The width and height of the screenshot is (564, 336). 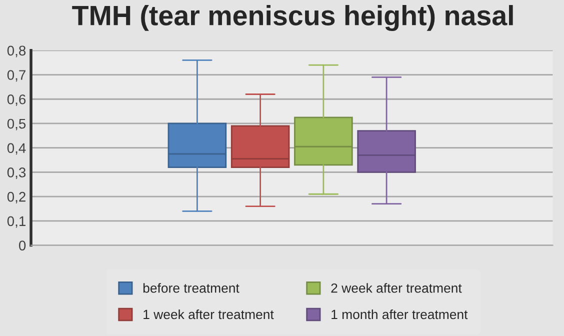 I want to click on y-tick-label: 0,2, so click(x=16, y=198).